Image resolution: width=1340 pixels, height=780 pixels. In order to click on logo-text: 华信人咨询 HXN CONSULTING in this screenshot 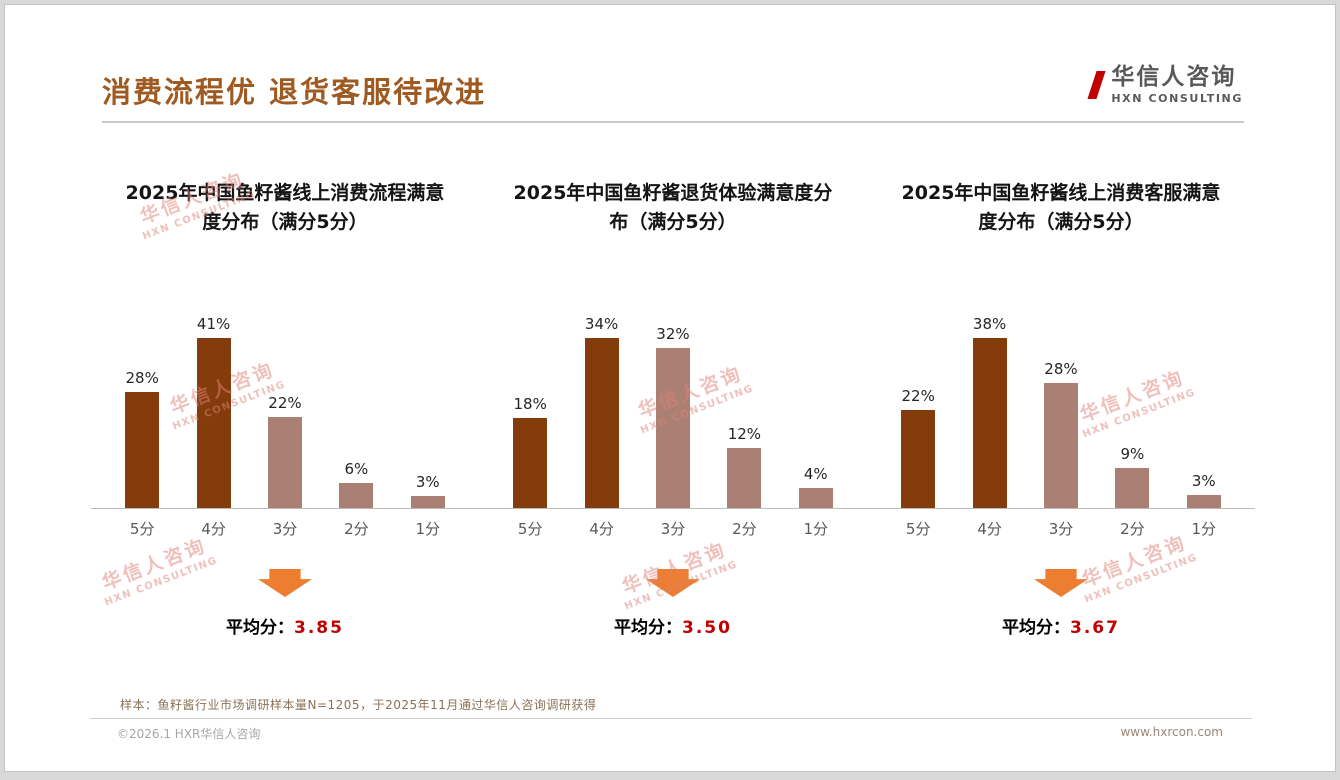, I will do `click(1177, 85)`.